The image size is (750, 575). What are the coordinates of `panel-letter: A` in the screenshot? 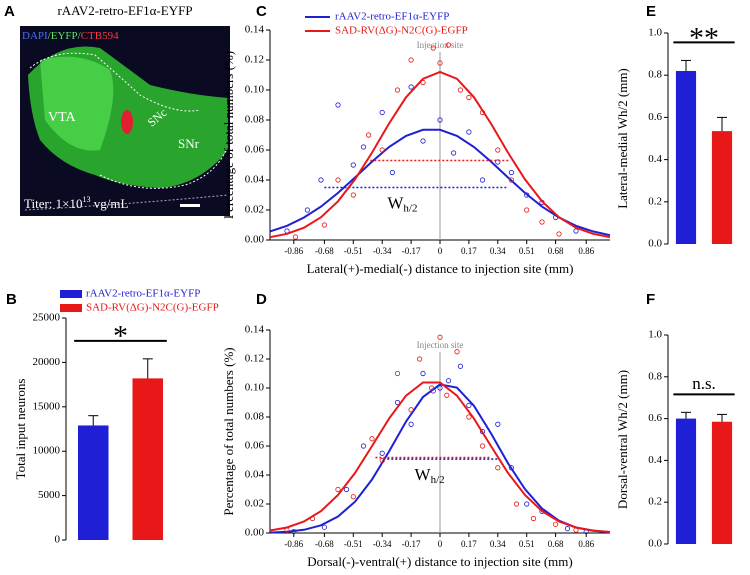 It's located at (9, 11).